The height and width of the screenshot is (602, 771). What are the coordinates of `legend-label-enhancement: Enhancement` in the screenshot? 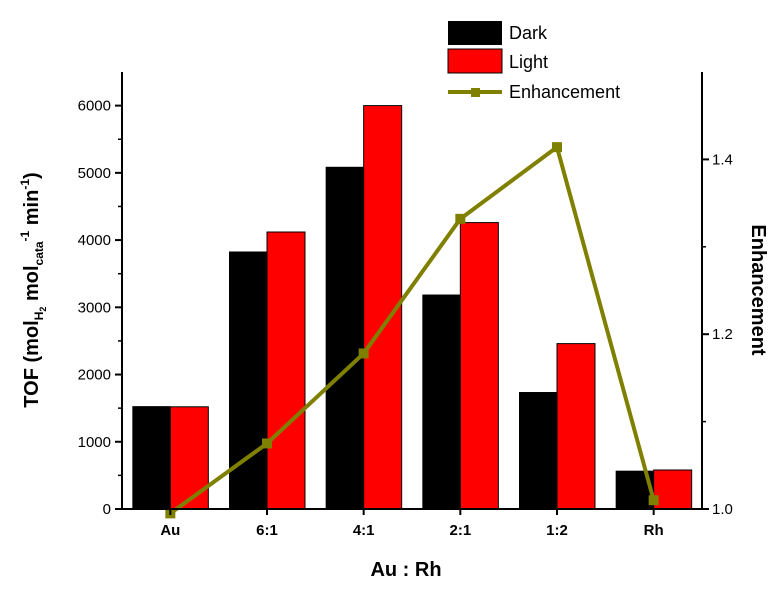 It's located at (564, 92).